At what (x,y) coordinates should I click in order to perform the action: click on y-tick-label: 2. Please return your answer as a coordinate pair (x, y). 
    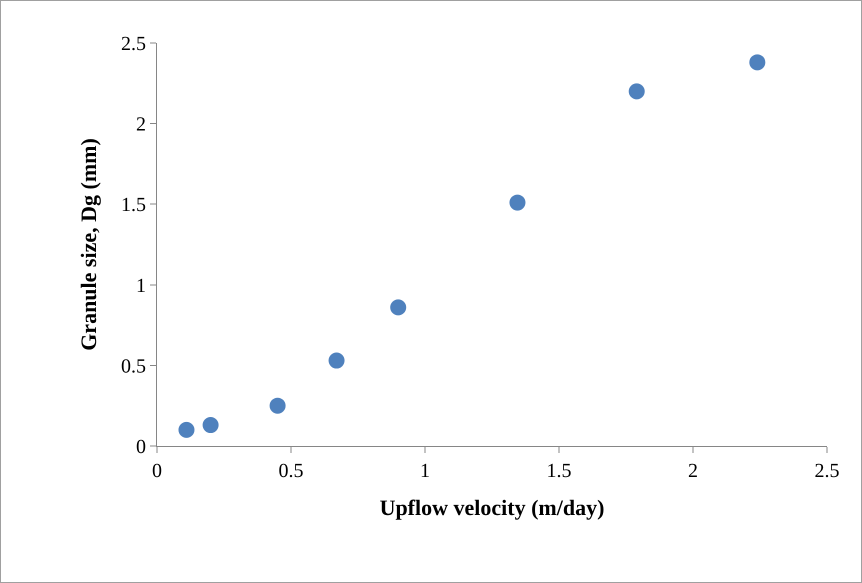
    Looking at the image, I should click on (141, 125).